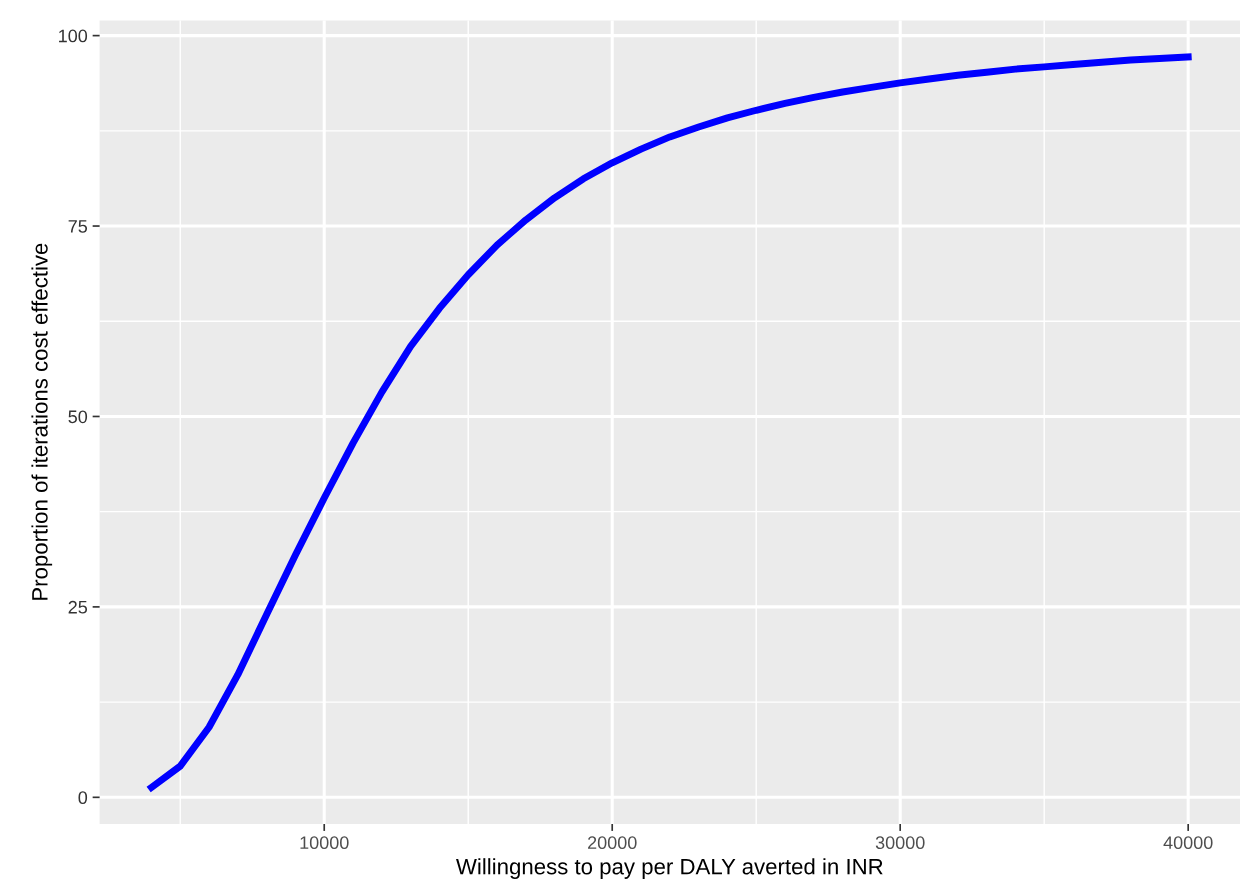 The image size is (1245, 886). What do you see at coordinates (83, 798) in the screenshot?
I see `y-tick-label: 0` at bounding box center [83, 798].